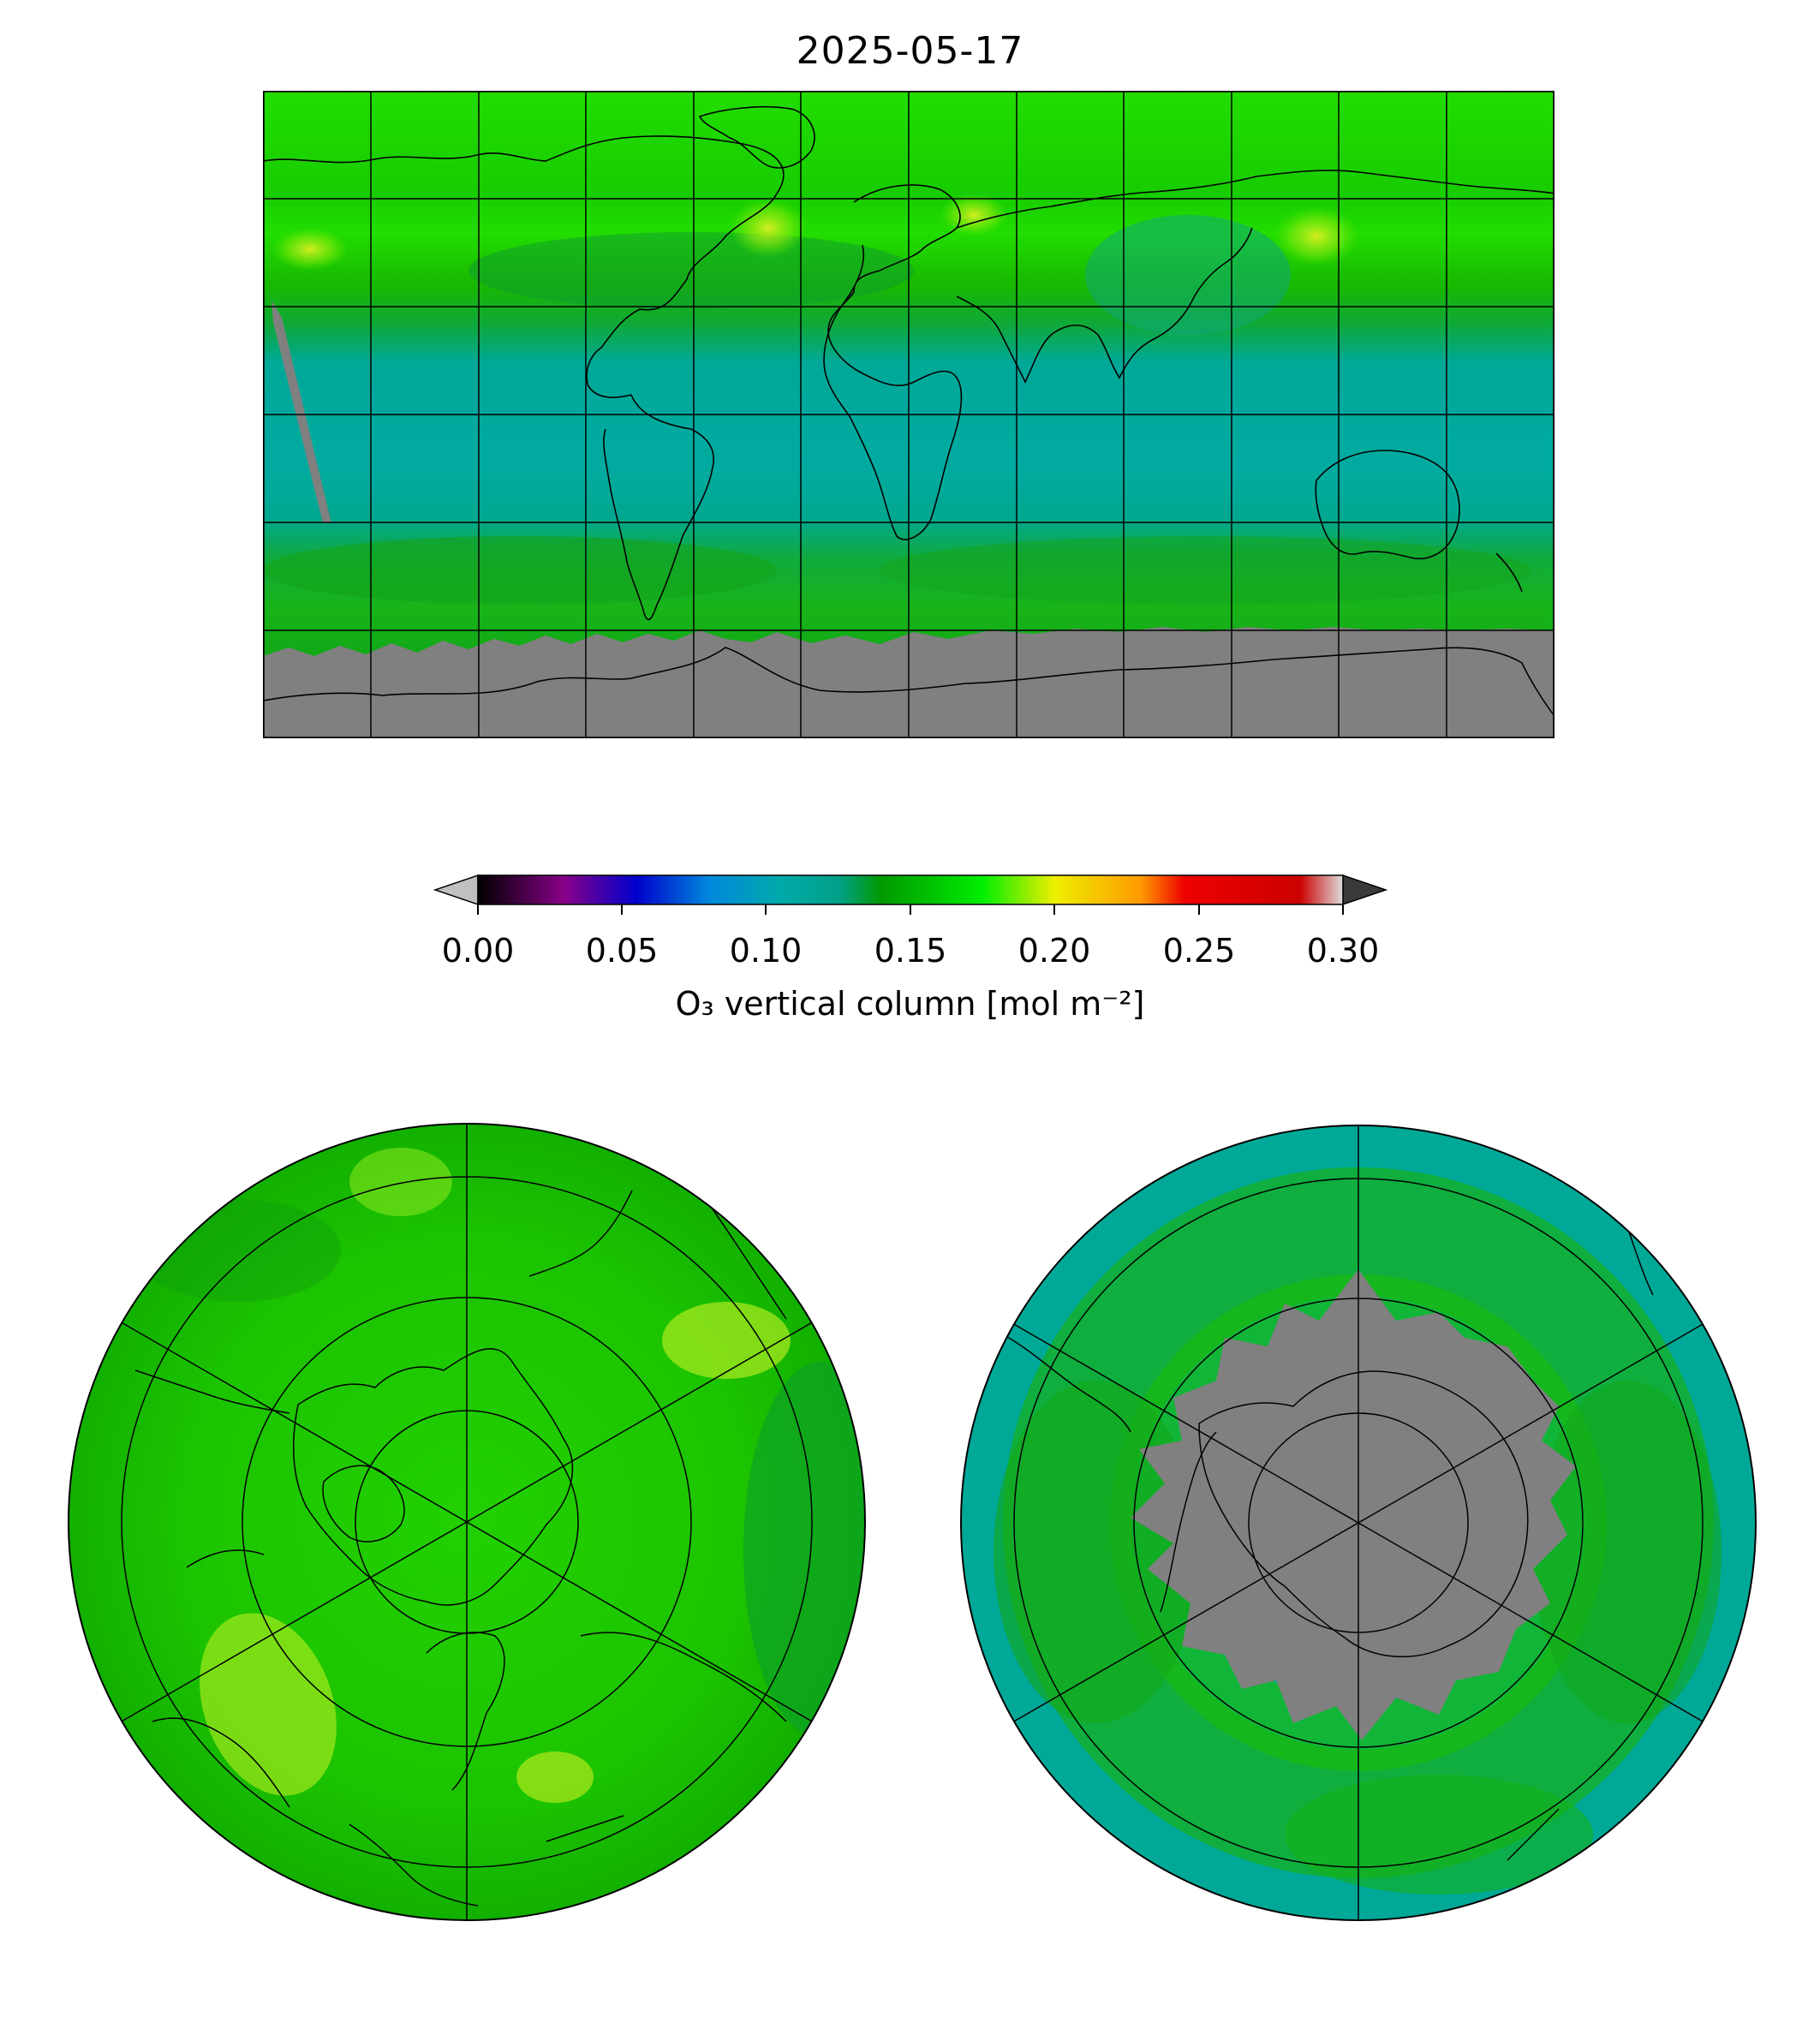  Describe the element at coordinates (1353, 1504) in the screenshot. I see `missing-data-polar-night` at that location.